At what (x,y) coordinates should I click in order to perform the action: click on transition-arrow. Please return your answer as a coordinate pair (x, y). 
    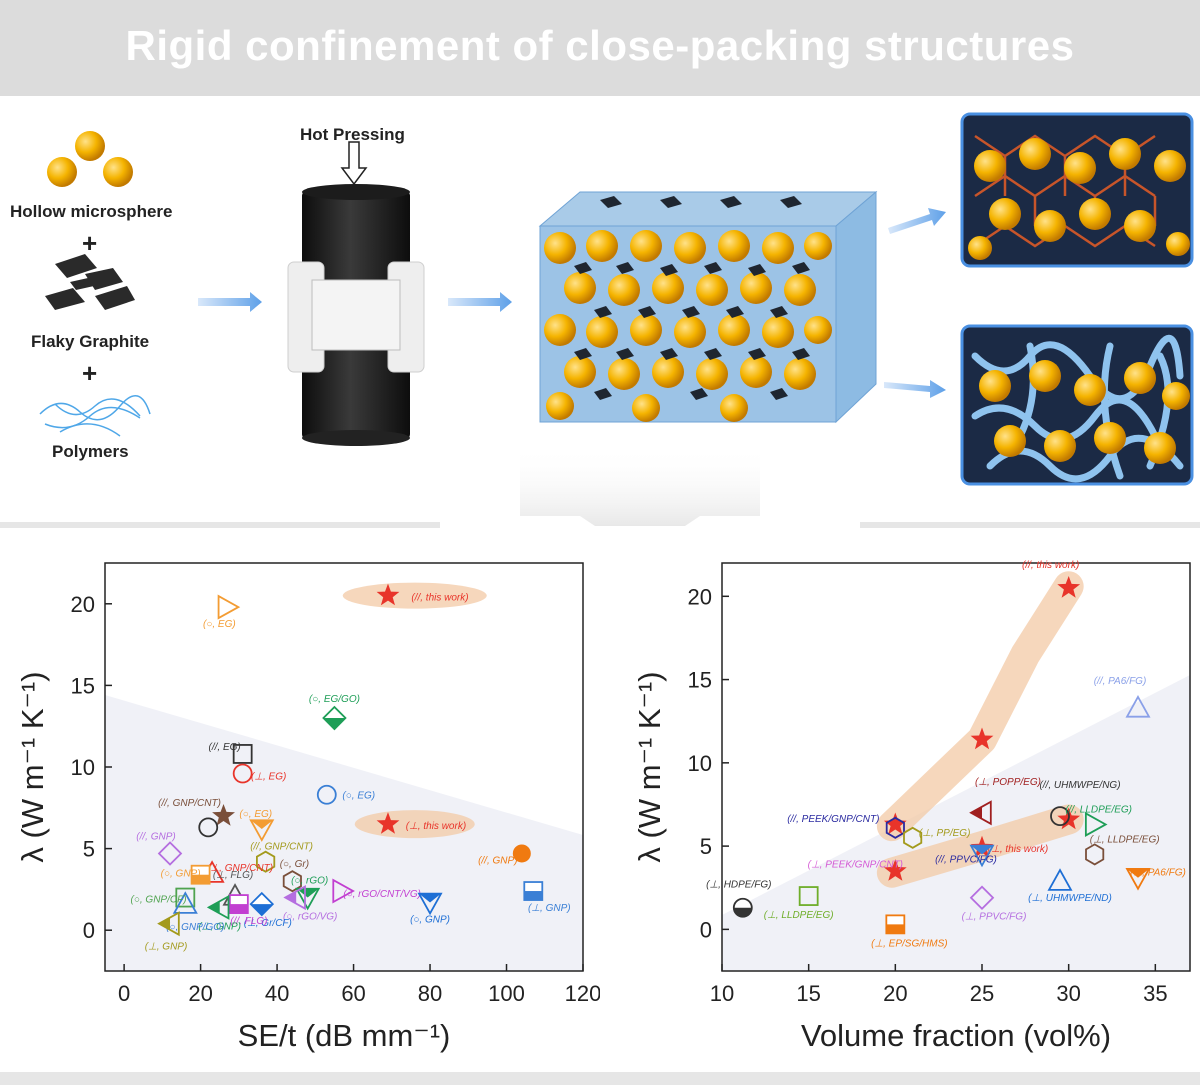
    Looking at the image, I should click on (640, 486).